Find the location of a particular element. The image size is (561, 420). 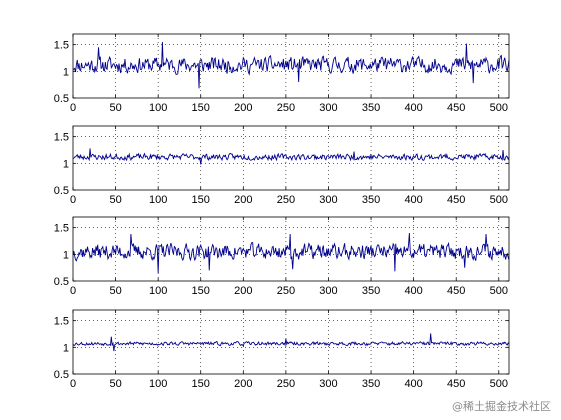

watermark-text: @稀土掘金技术社区 is located at coordinates (501, 406).